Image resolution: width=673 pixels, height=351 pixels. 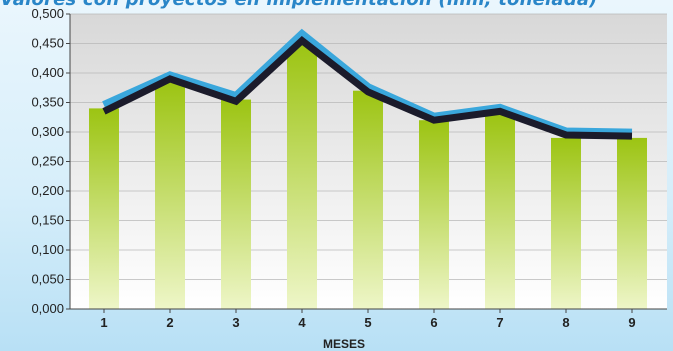 What do you see at coordinates (47, 279) in the screenshot?
I see `y-tick-label: 0,050` at bounding box center [47, 279].